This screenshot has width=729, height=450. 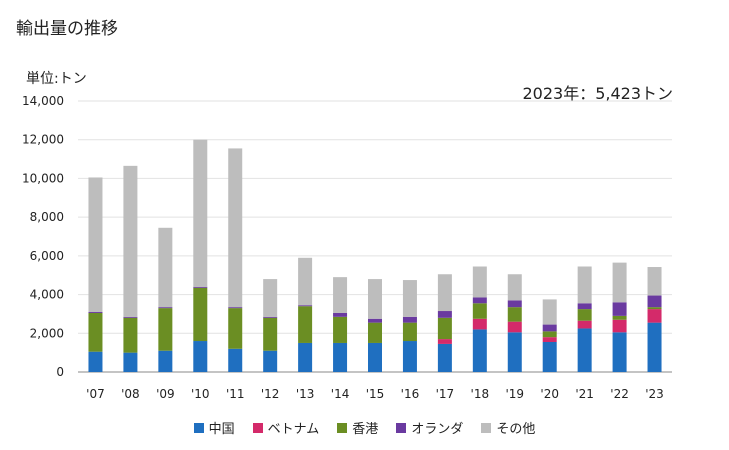 I want to click on y-tick-label: 10,000, so click(x=43, y=178).